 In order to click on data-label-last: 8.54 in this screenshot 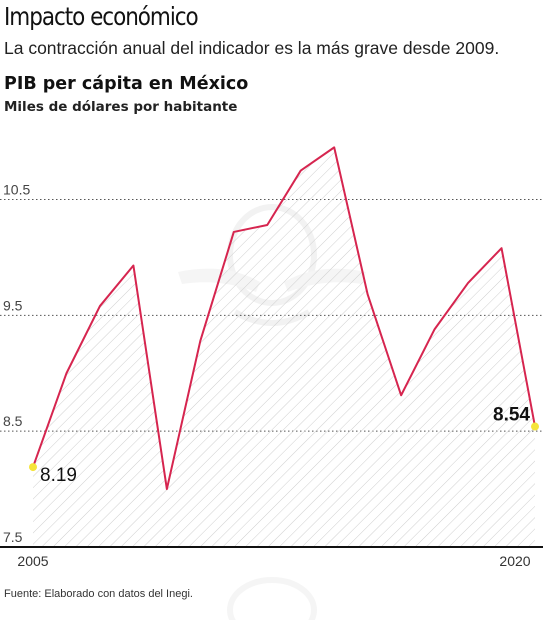, I will do `click(511, 415)`.